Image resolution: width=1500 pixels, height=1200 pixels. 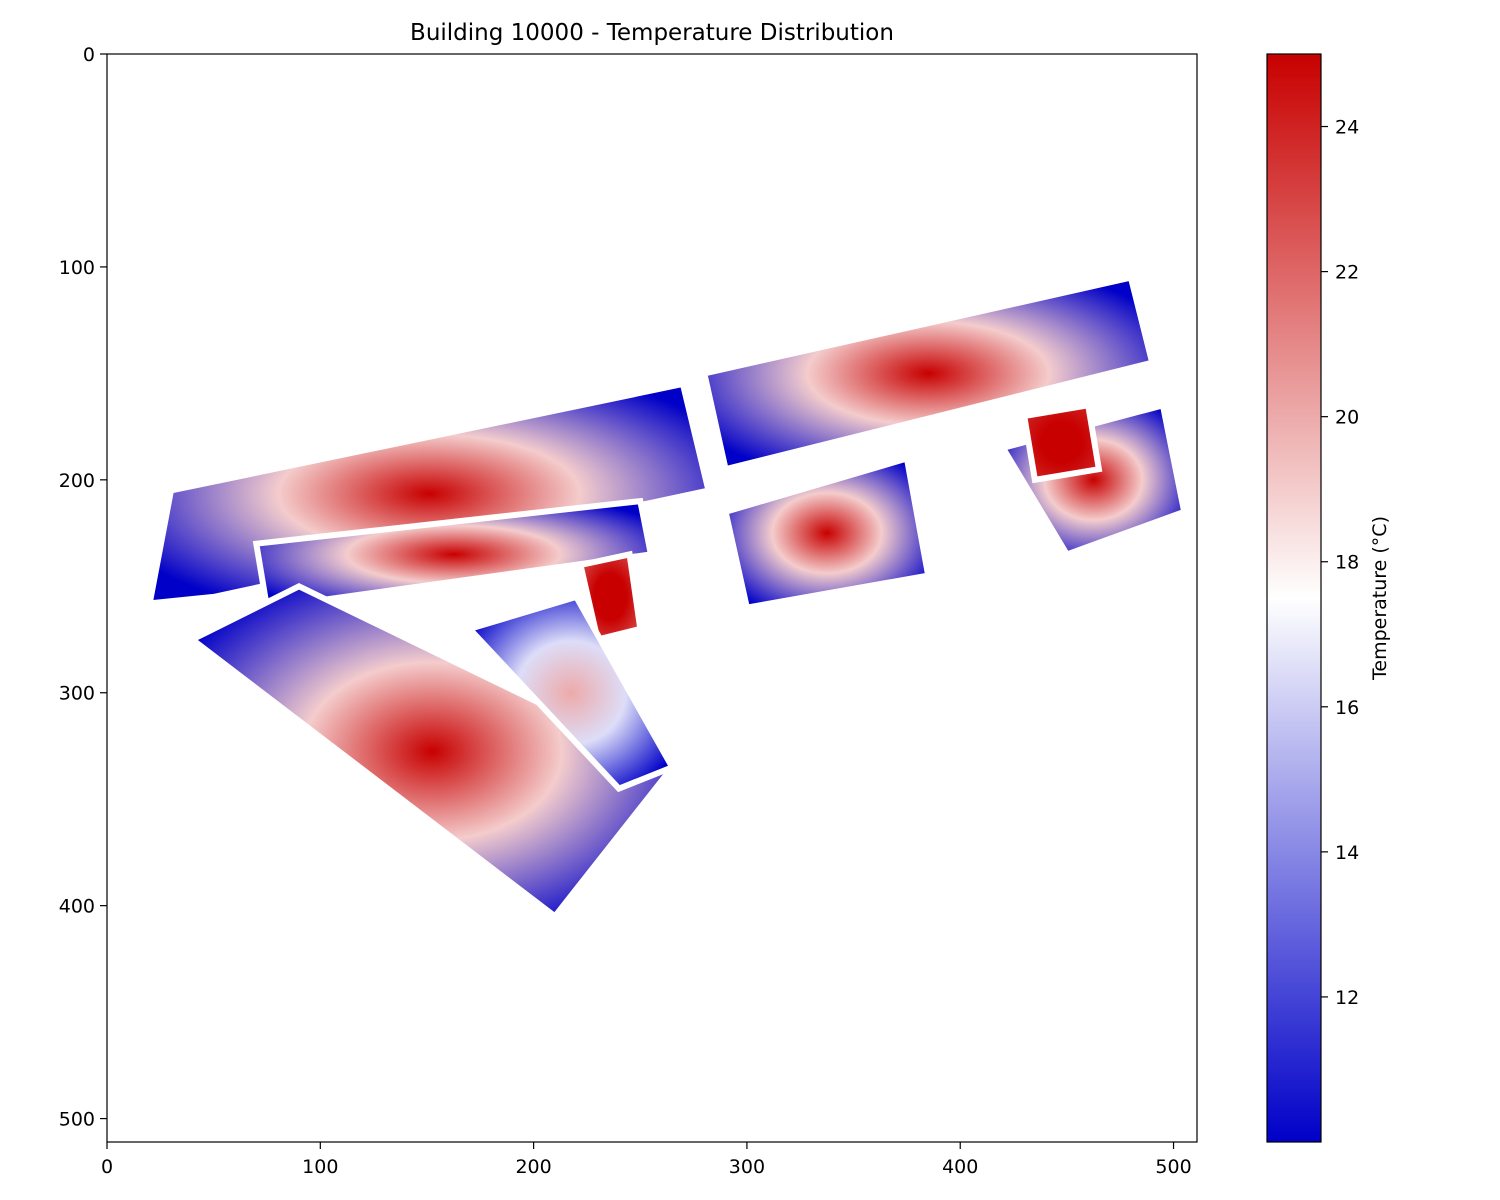 What do you see at coordinates (533, 1167) in the screenshot?
I see `x-tick-label: 200` at bounding box center [533, 1167].